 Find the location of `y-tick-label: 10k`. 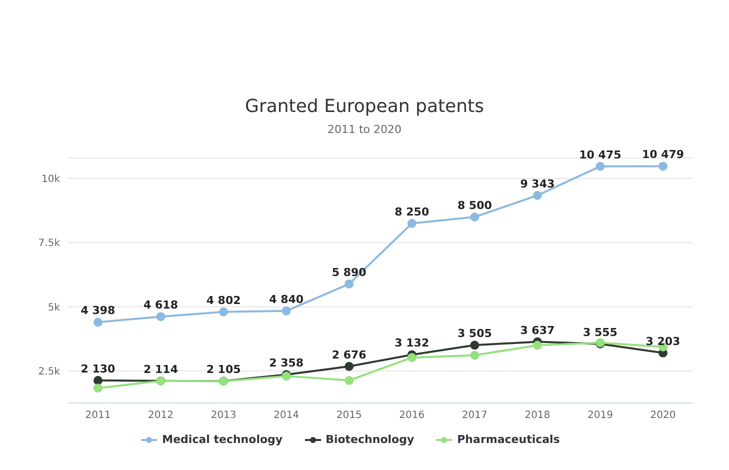

y-tick-label: 10k is located at coordinates (50, 180).